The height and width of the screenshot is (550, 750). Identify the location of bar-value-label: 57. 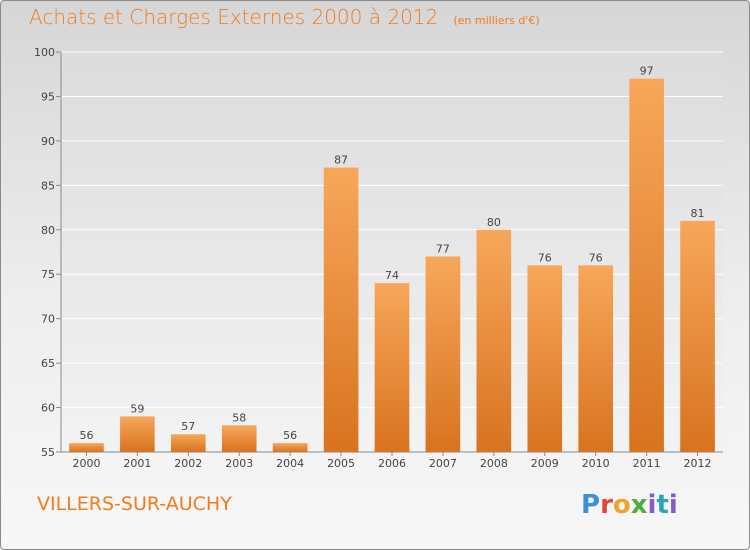
(188, 426).